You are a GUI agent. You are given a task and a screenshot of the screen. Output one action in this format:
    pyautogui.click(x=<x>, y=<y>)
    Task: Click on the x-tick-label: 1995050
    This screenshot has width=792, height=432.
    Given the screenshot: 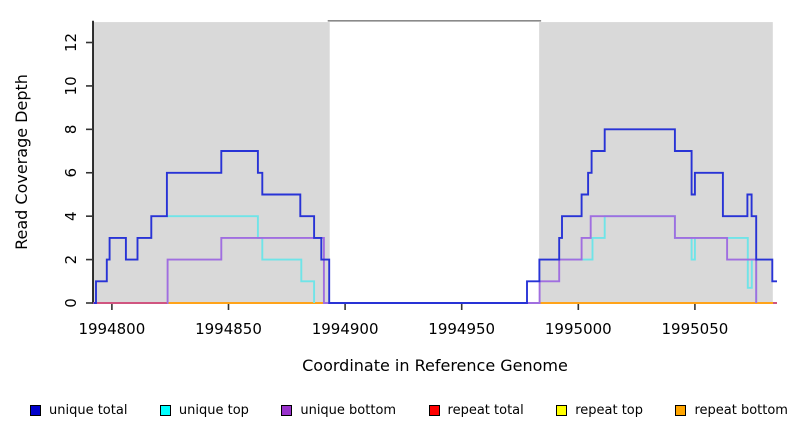 What is the action you would take?
    pyautogui.click(x=695, y=329)
    